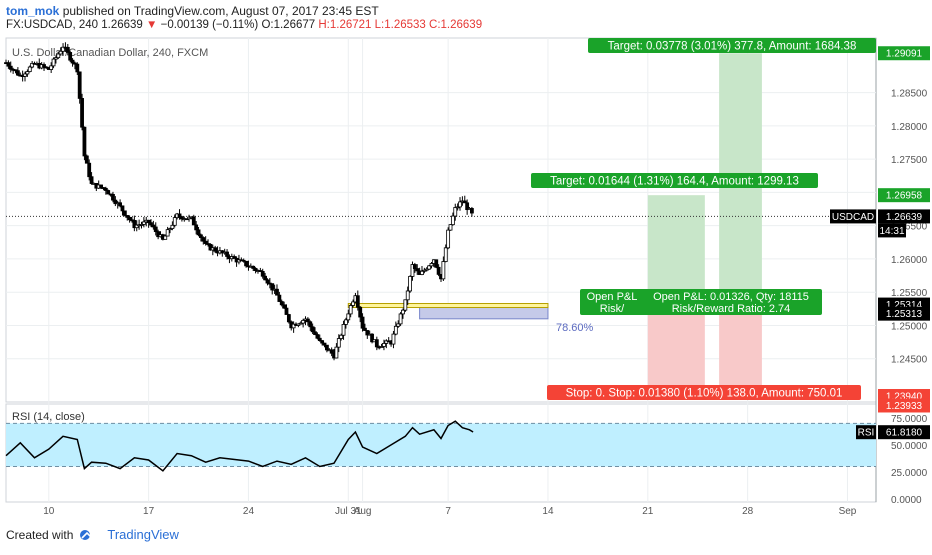 This screenshot has height=555, width=932. Describe the element at coordinates (348, 511) in the screenshot. I see `x-tick-label: Jul 31` at that location.